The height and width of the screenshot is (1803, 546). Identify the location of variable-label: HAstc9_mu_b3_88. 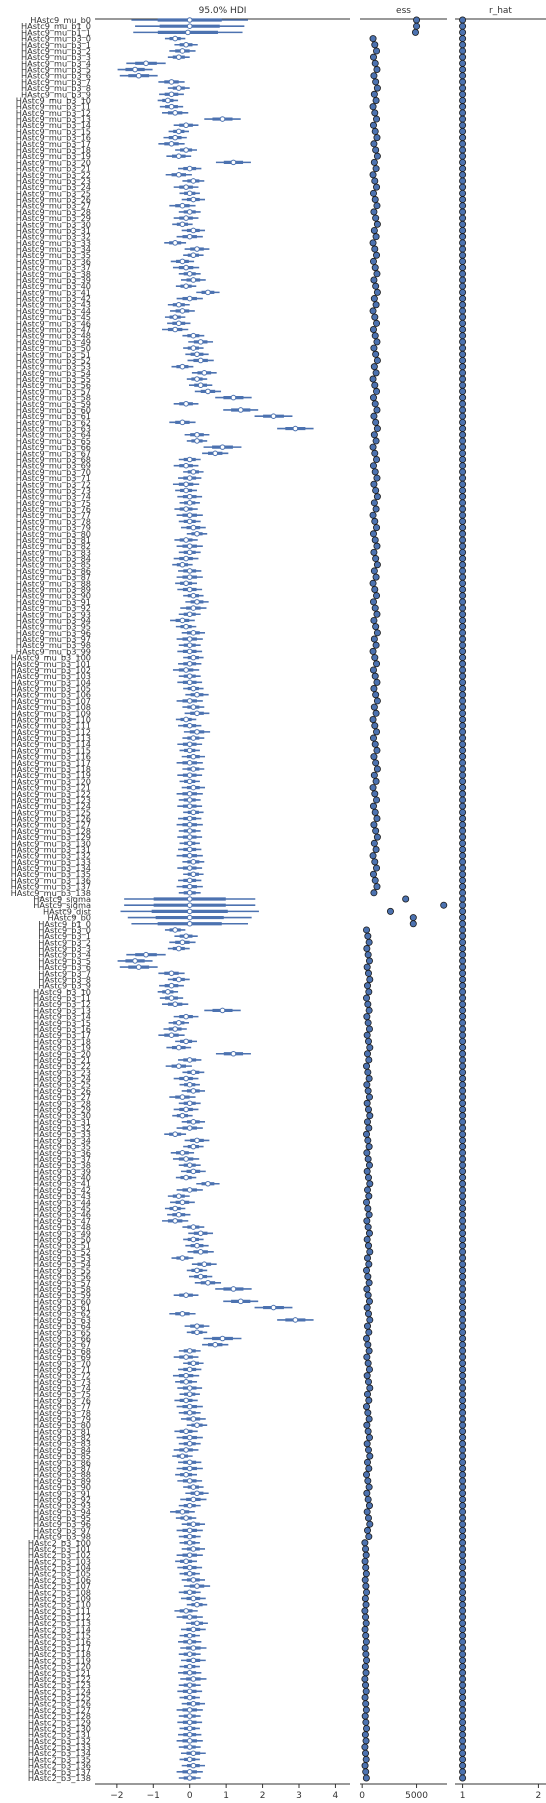
(53, 583).